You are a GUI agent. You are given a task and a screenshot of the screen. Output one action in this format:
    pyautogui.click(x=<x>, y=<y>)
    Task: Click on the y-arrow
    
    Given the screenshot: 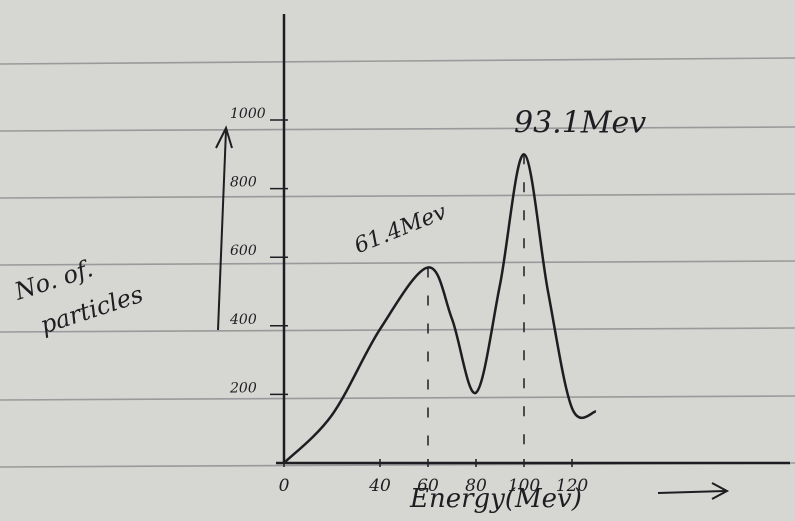 What is the action you would take?
    pyautogui.click(x=222, y=230)
    